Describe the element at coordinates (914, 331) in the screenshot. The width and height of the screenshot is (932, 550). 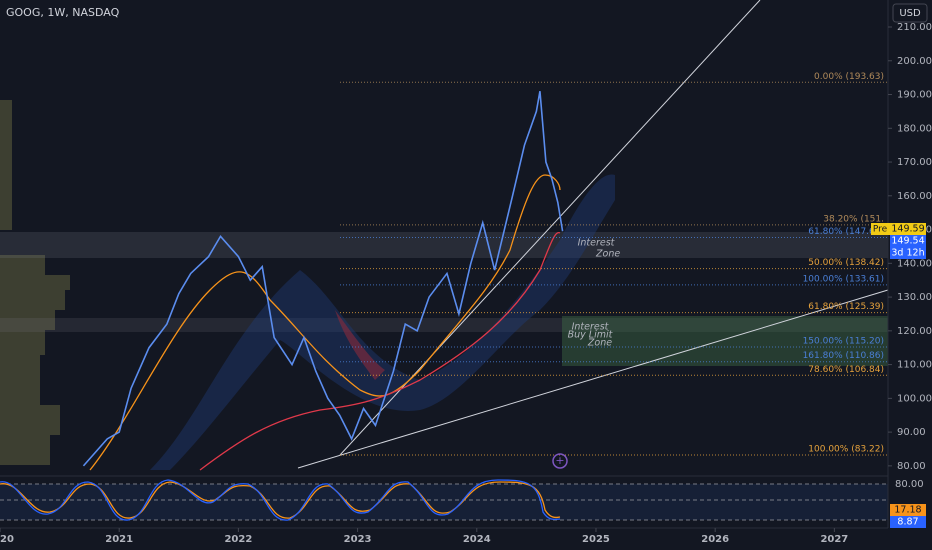
I see `price-tick-label: 120.00` at that location.